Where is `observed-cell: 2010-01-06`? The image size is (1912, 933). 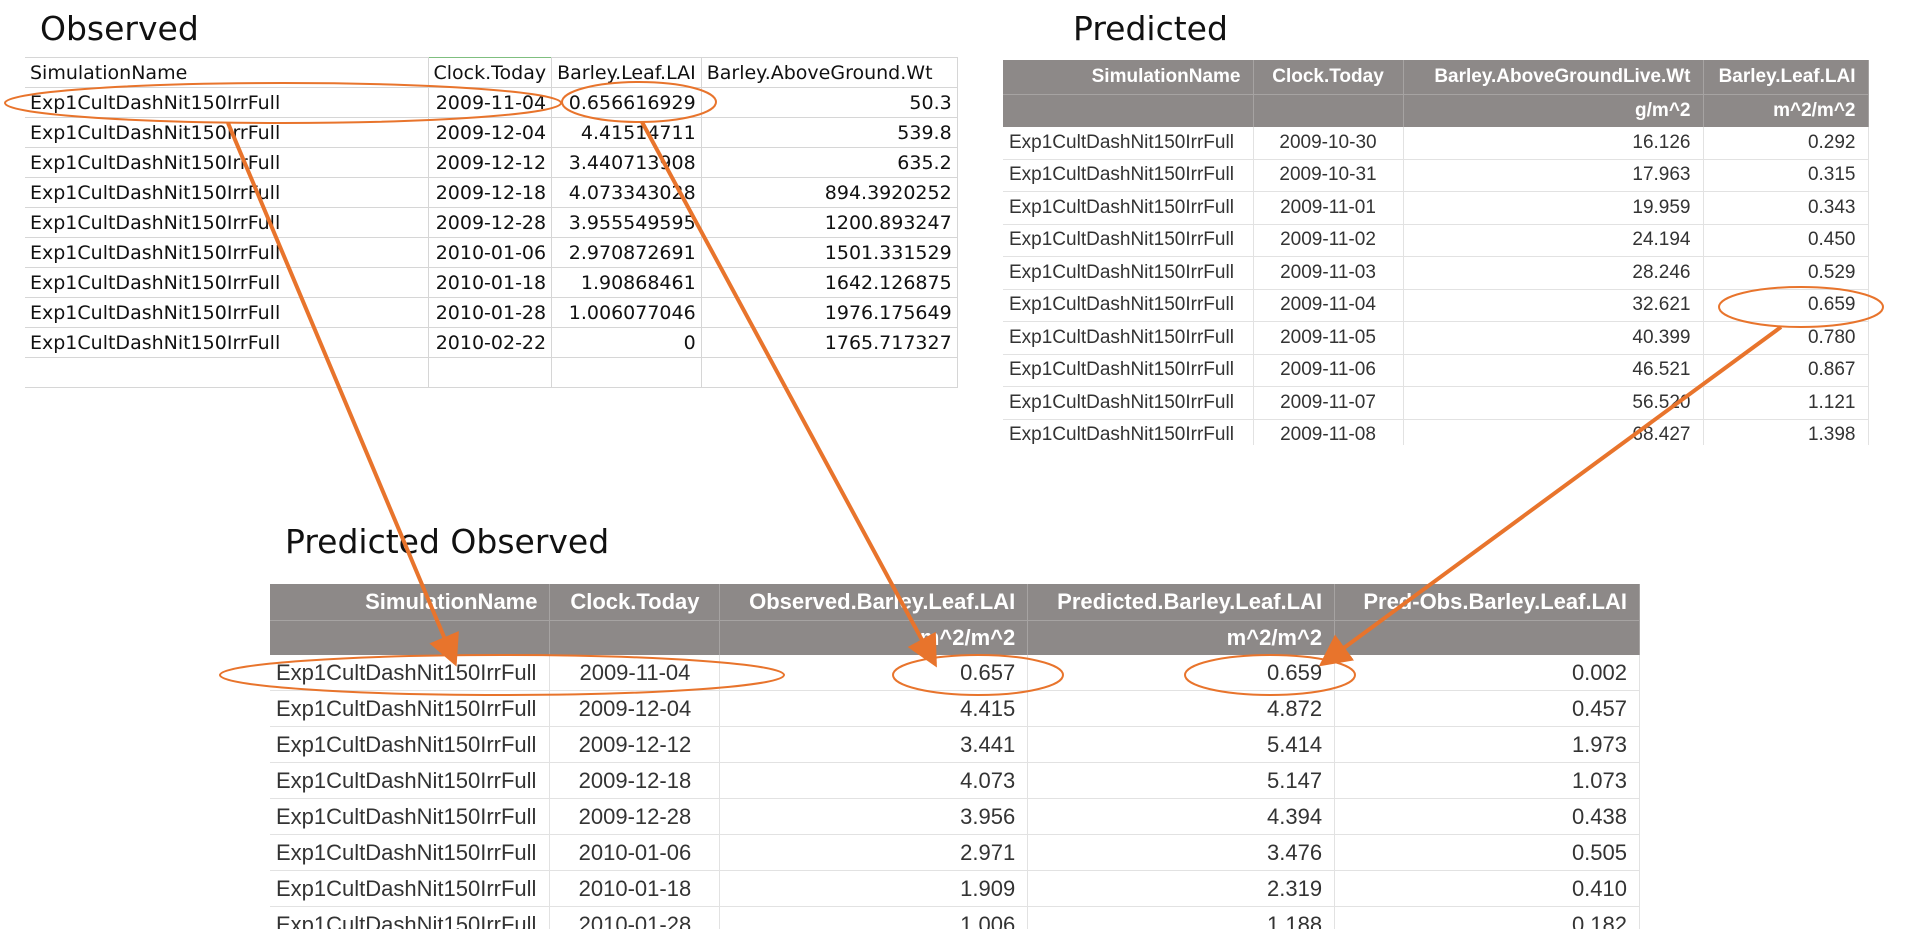
observed-cell: 2010-01-06 is located at coordinates (490, 252).